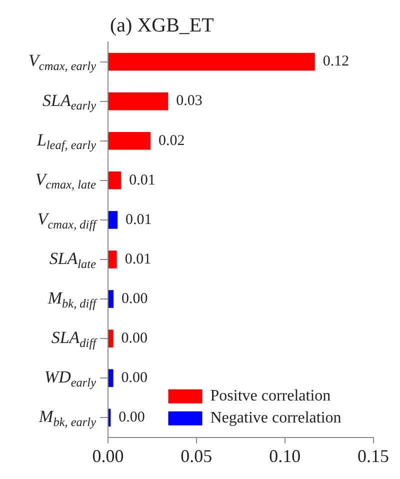 The width and height of the screenshot is (400, 479). What do you see at coordinates (189, 101) in the screenshot?
I see `data-label: 0.03` at bounding box center [189, 101].